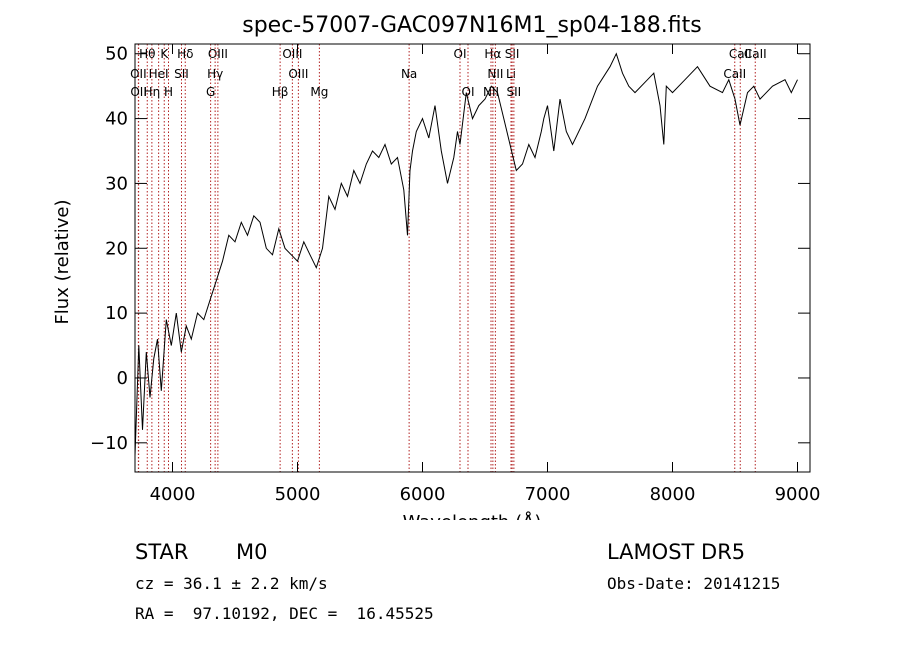 Image resolution: width=900 pixels, height=649 pixels. I want to click on x-tick-label: 9000, so click(798, 494).